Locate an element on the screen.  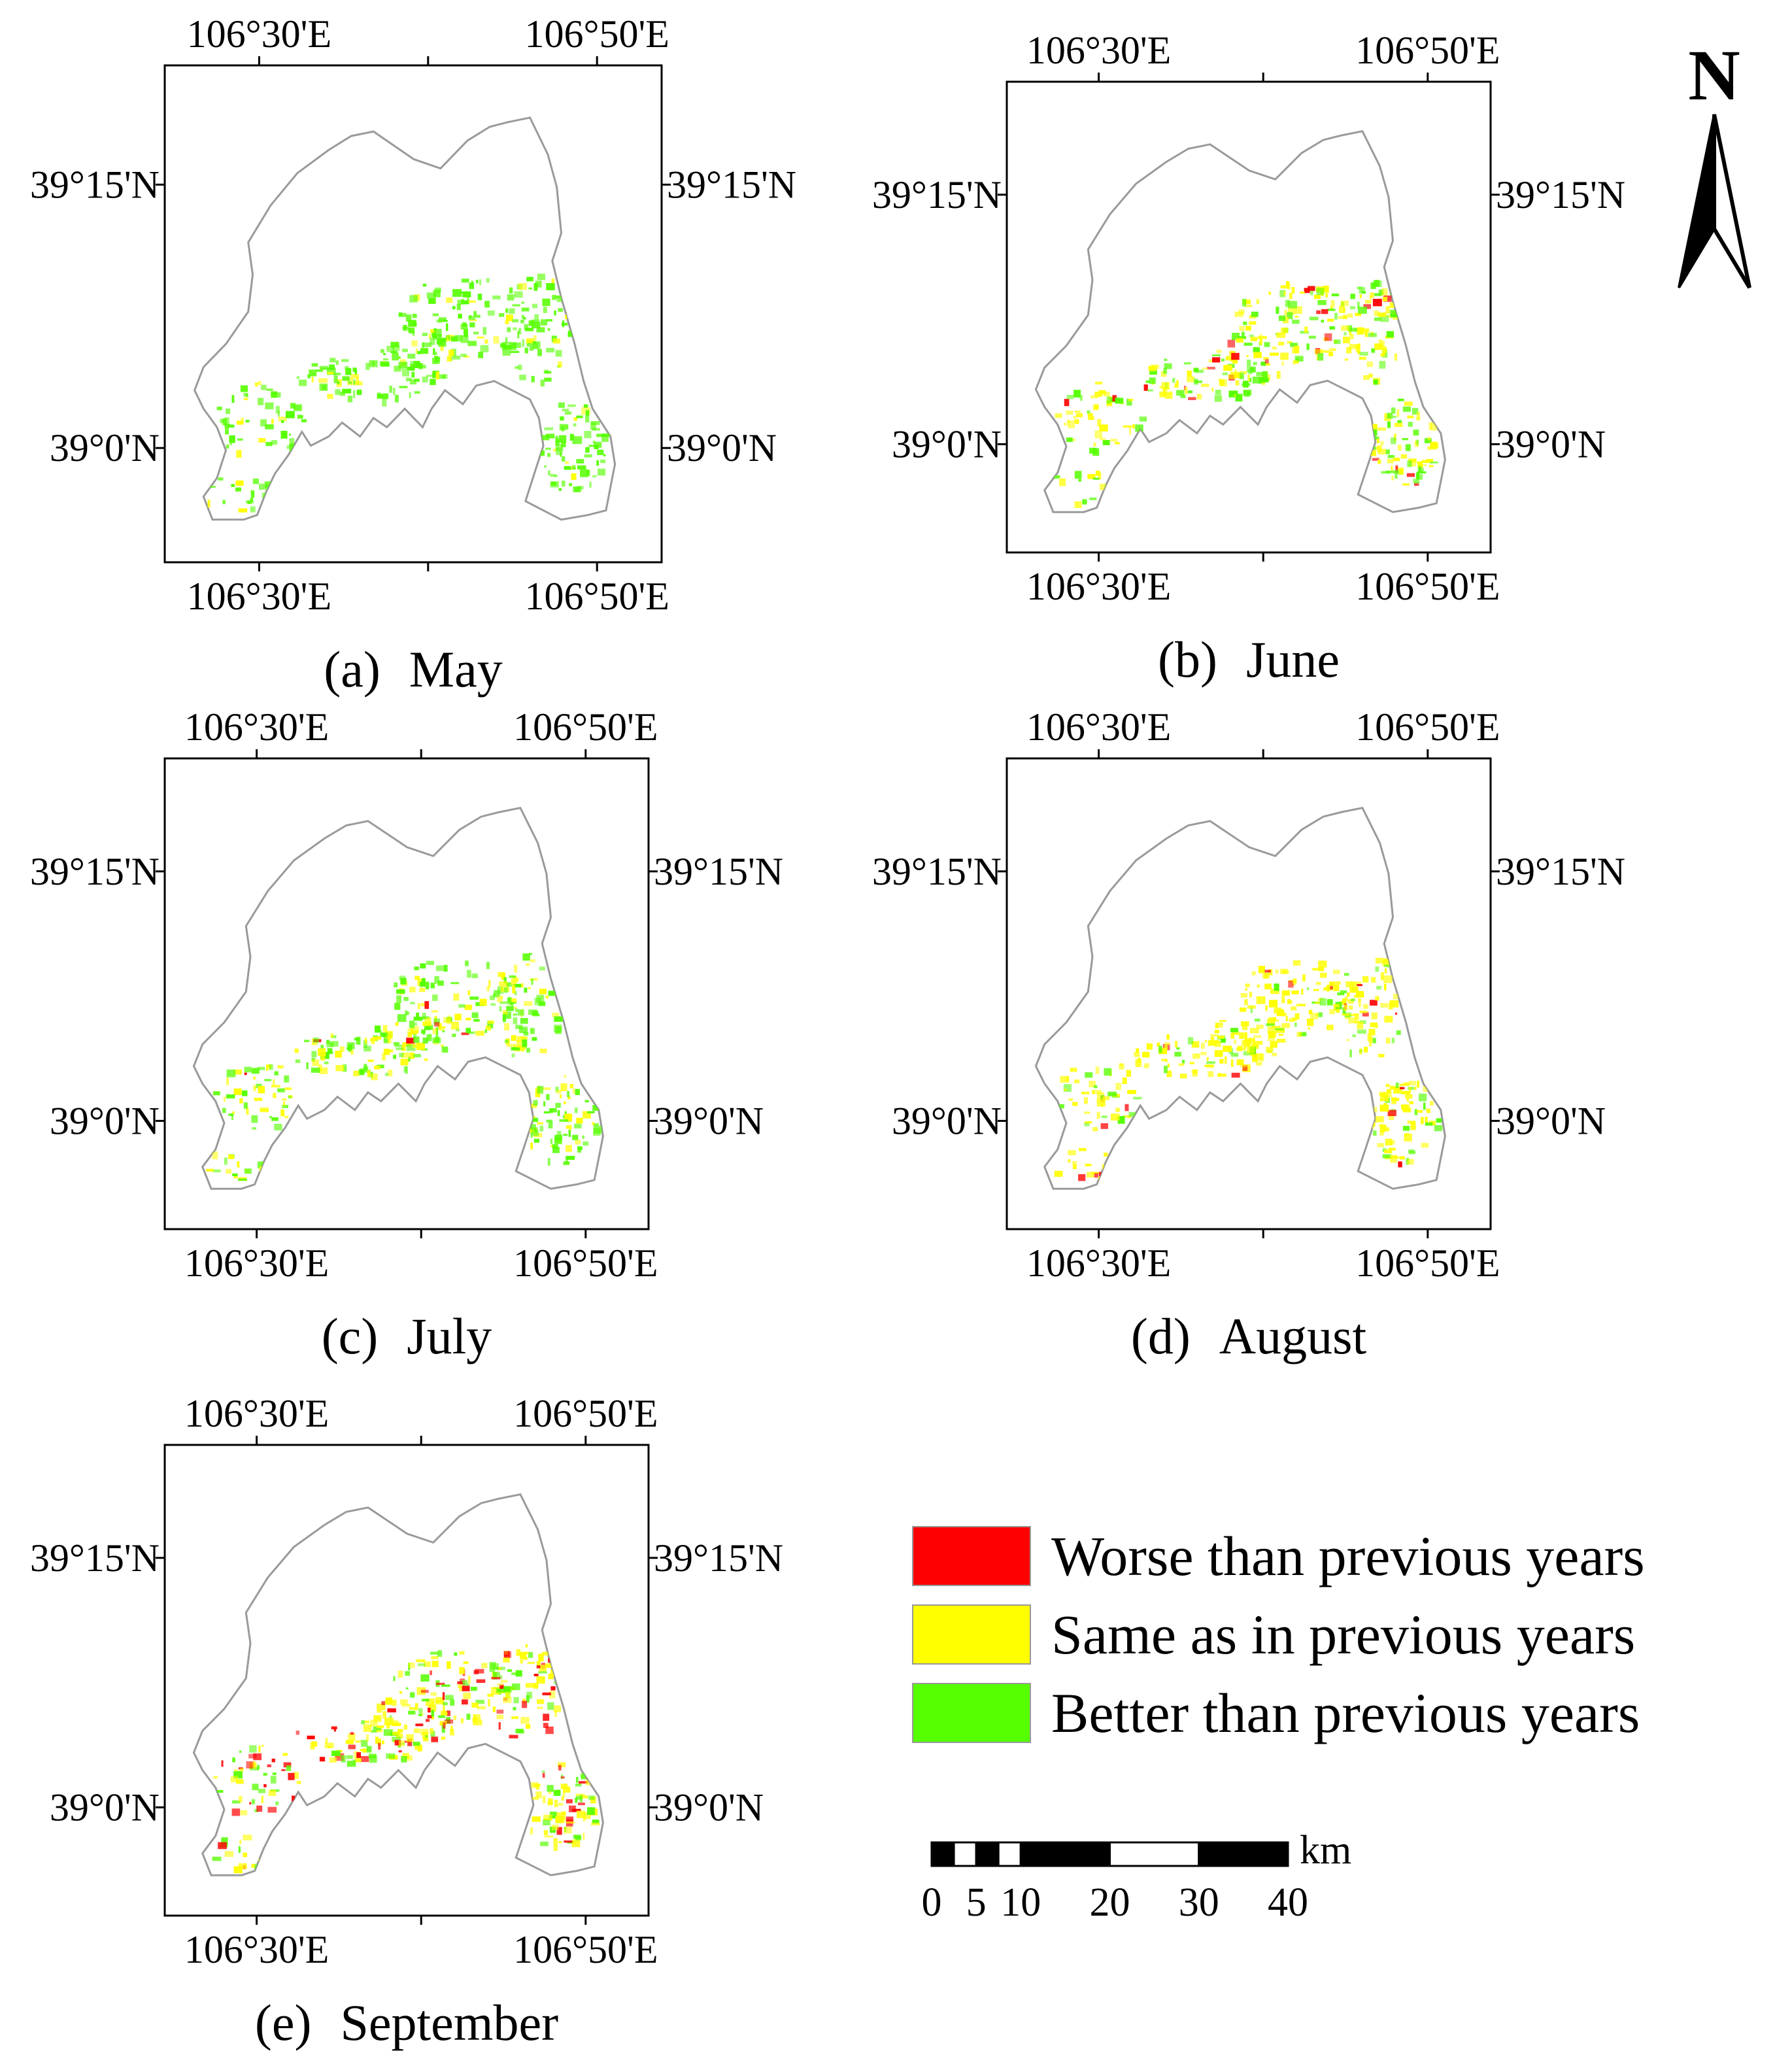
panel-letter: (a) is located at coordinates (352, 669).